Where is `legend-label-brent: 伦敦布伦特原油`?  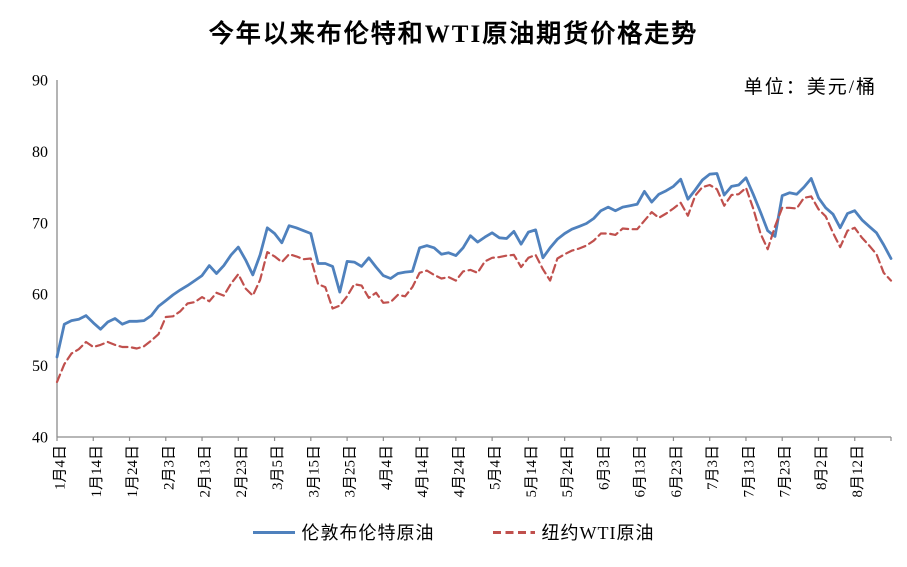
legend-label-brent: 伦敦布伦特原油 is located at coordinates (368, 533).